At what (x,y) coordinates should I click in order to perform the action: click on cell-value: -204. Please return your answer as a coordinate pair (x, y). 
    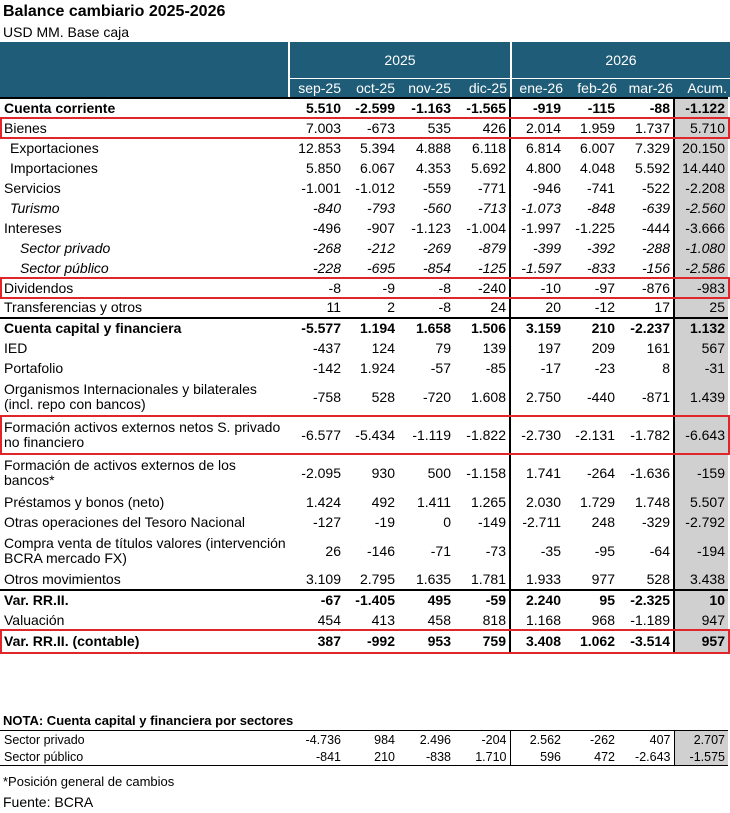
    Looking at the image, I should click on (482, 739).